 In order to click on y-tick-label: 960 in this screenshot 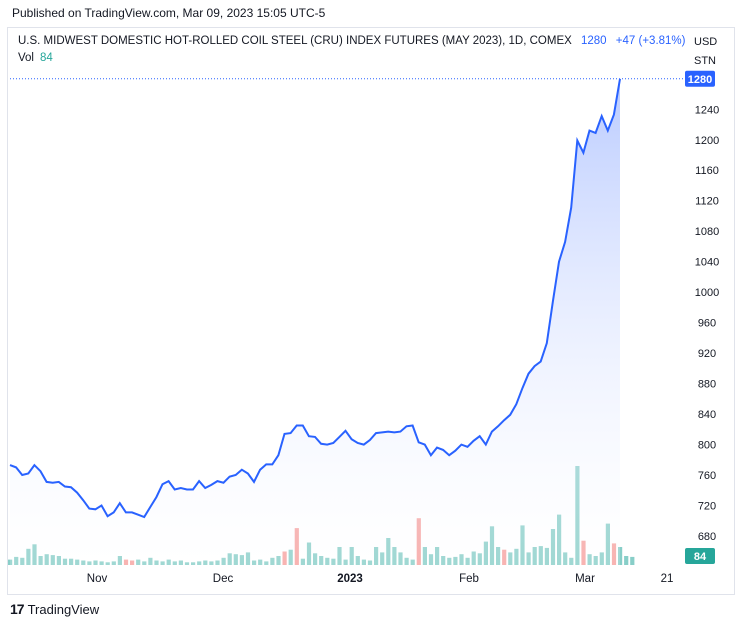, I will do `click(707, 324)`.